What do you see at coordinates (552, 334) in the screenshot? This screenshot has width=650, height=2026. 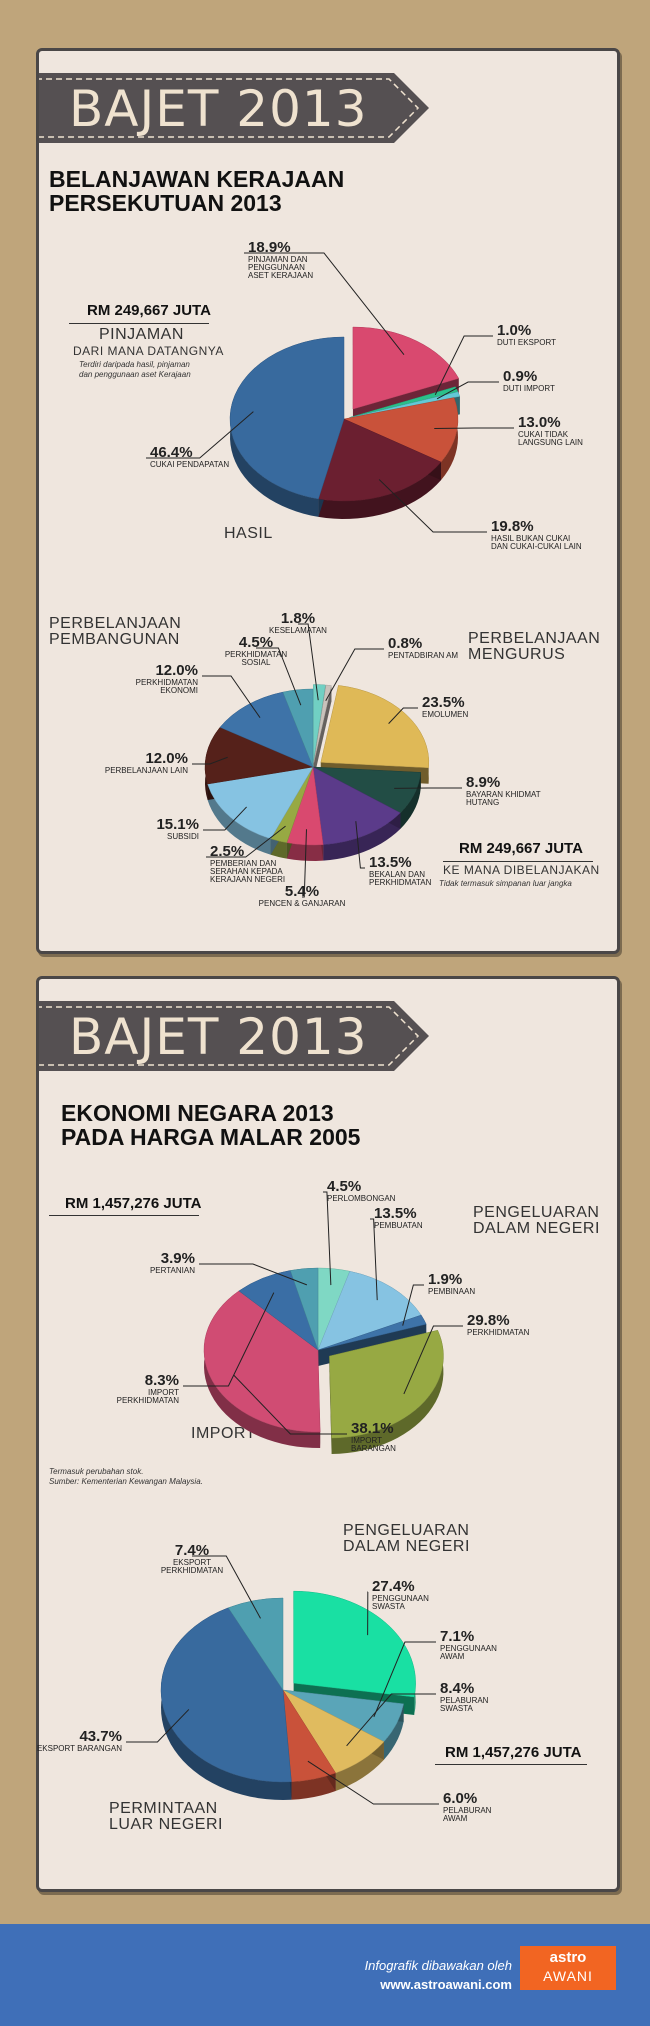 I see `slice-label: 1.0% DUTI EKSPORT` at bounding box center [552, 334].